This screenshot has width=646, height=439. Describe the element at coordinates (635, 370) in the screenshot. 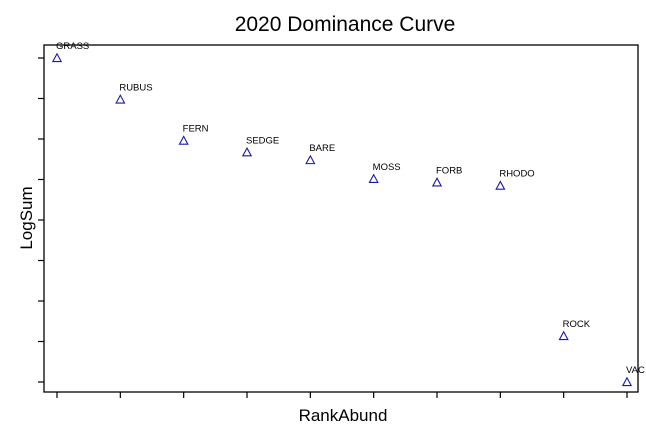

I see `point-label-vac: VAC` at that location.